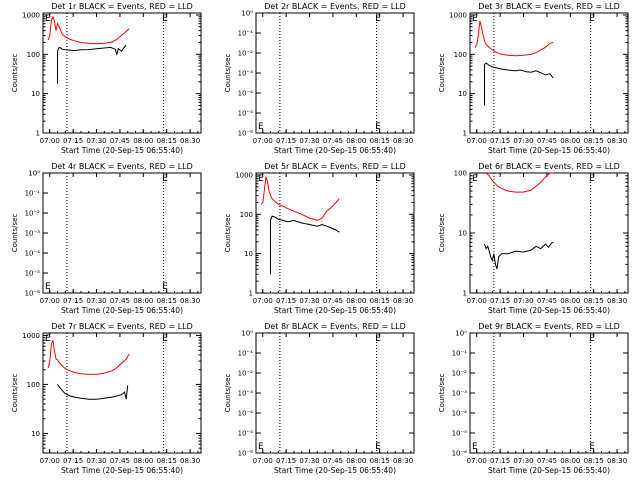 The width and height of the screenshot is (640, 480). Describe the element at coordinates (122, 6) in the screenshot. I see `panel-title: Det 1r BLACK = Events, RED = LLD` at that location.